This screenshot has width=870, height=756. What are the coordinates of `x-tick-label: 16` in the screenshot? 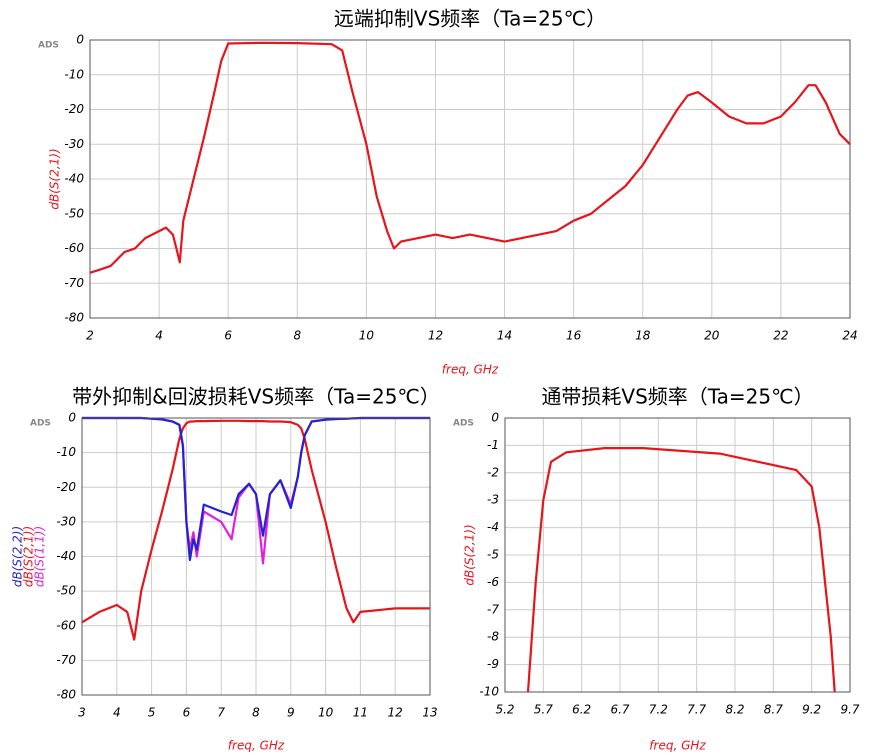 It's located at (574, 336).